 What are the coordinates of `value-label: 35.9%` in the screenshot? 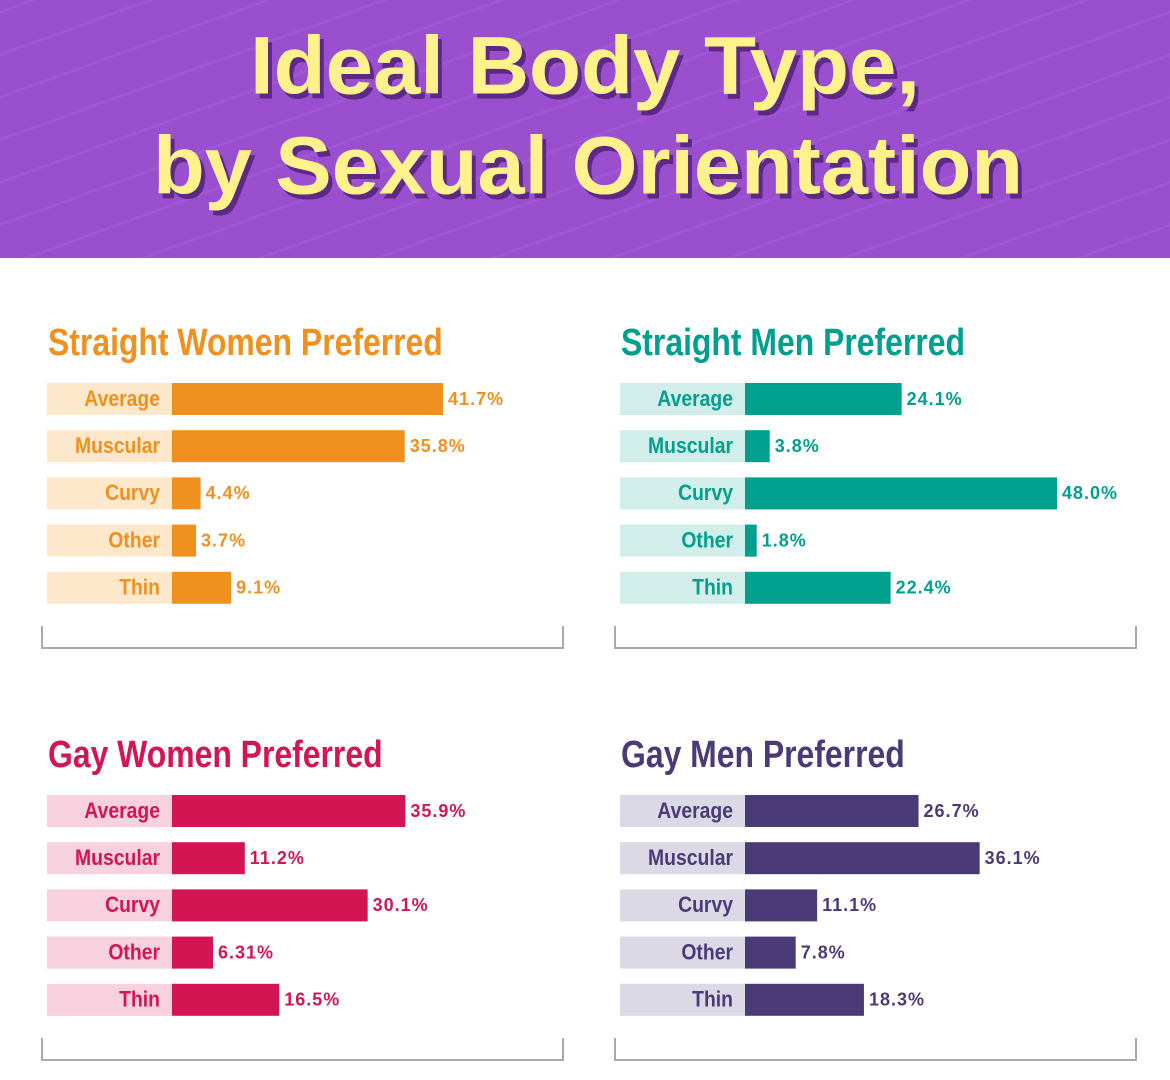 It's located at (438, 811).